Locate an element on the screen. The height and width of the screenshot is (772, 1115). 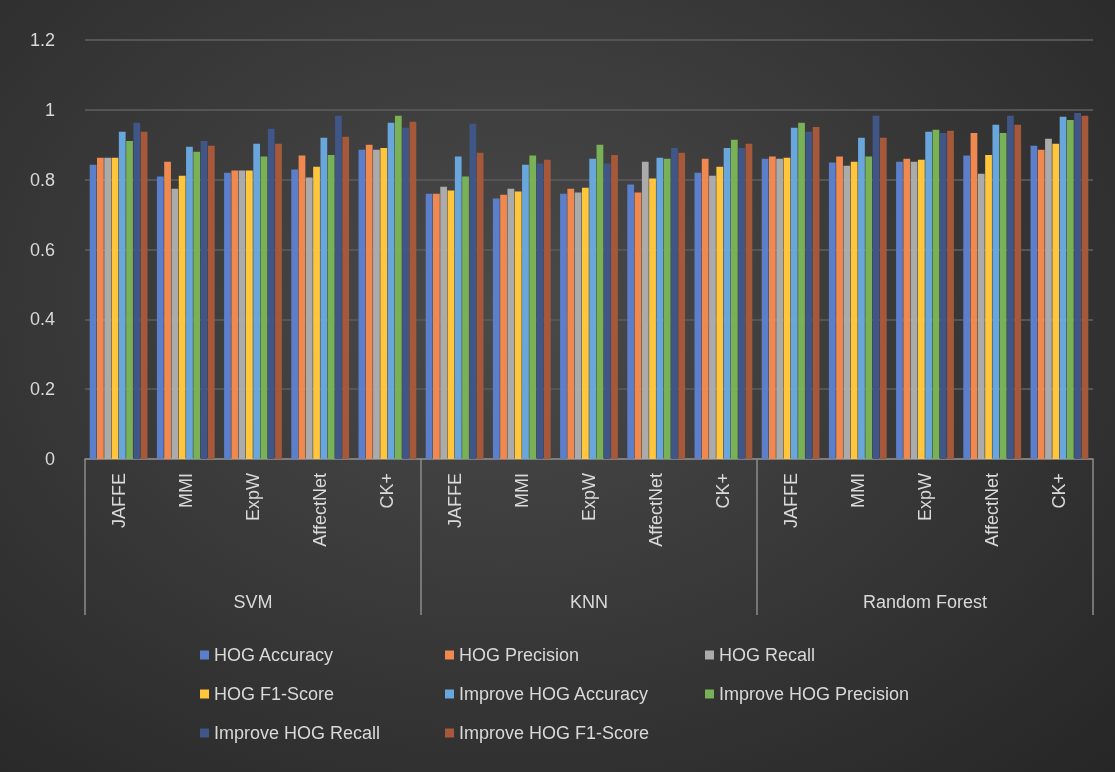
legend-label: Improve HOG F1-Score is located at coordinates (554, 733).